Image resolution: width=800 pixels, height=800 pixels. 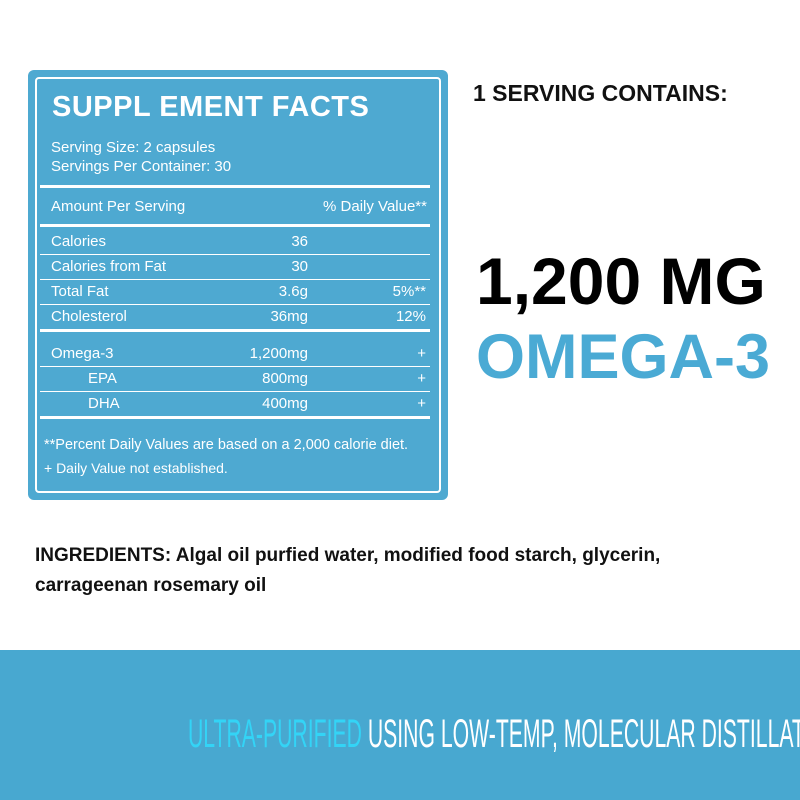 What do you see at coordinates (600, 93) in the screenshot?
I see `serving-heading: 1 SERVING CONTAINS:` at bounding box center [600, 93].